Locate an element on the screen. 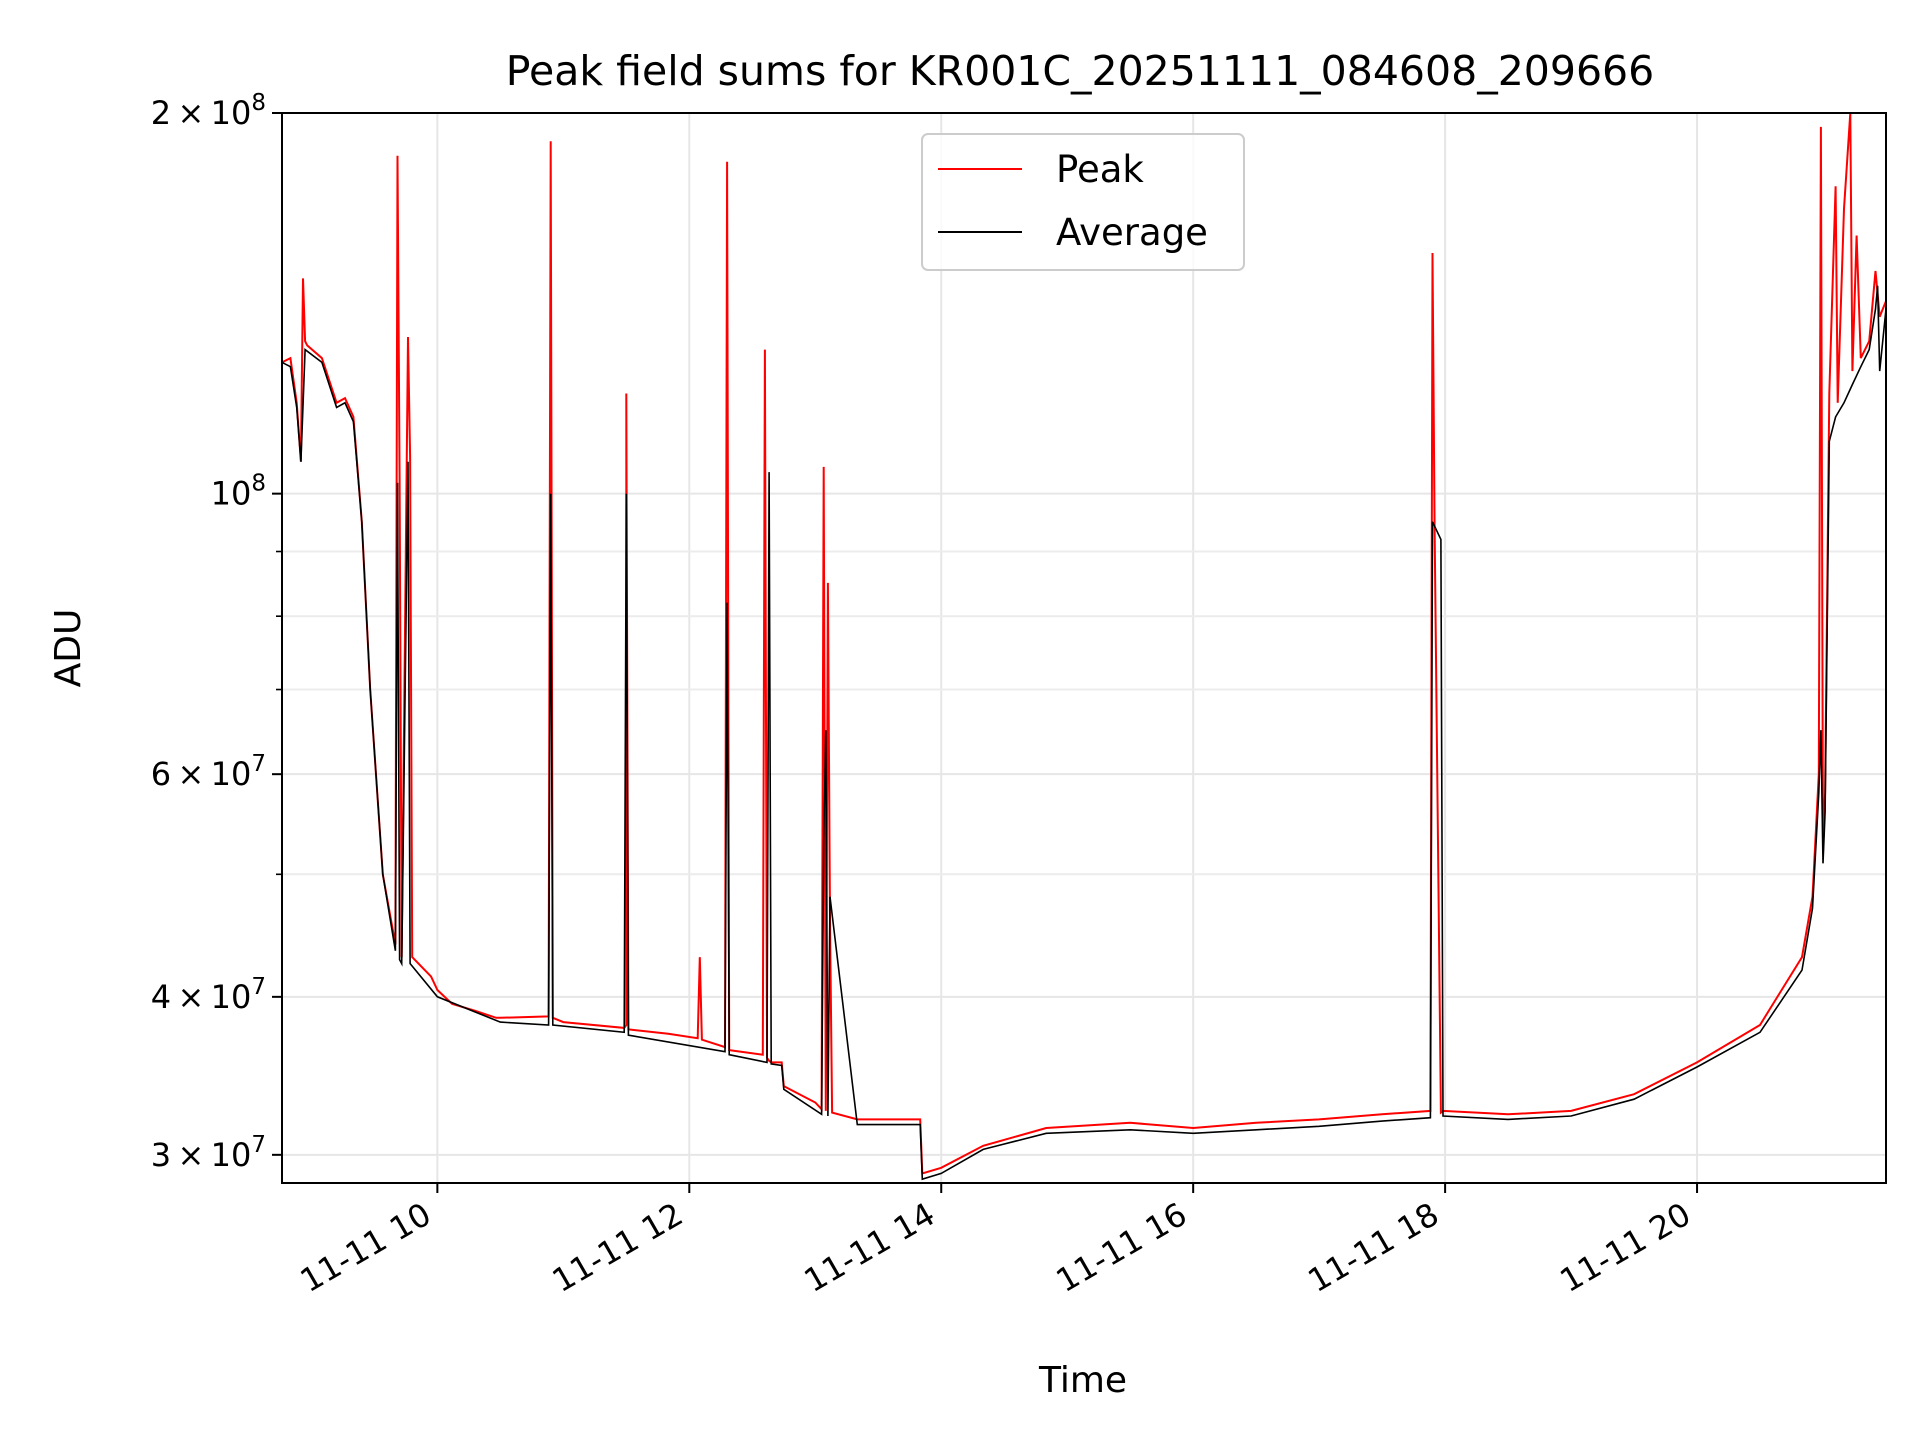 The width and height of the screenshot is (1920, 1440). x-tick-label-0: 11-11 10 is located at coordinates (366, 1247).